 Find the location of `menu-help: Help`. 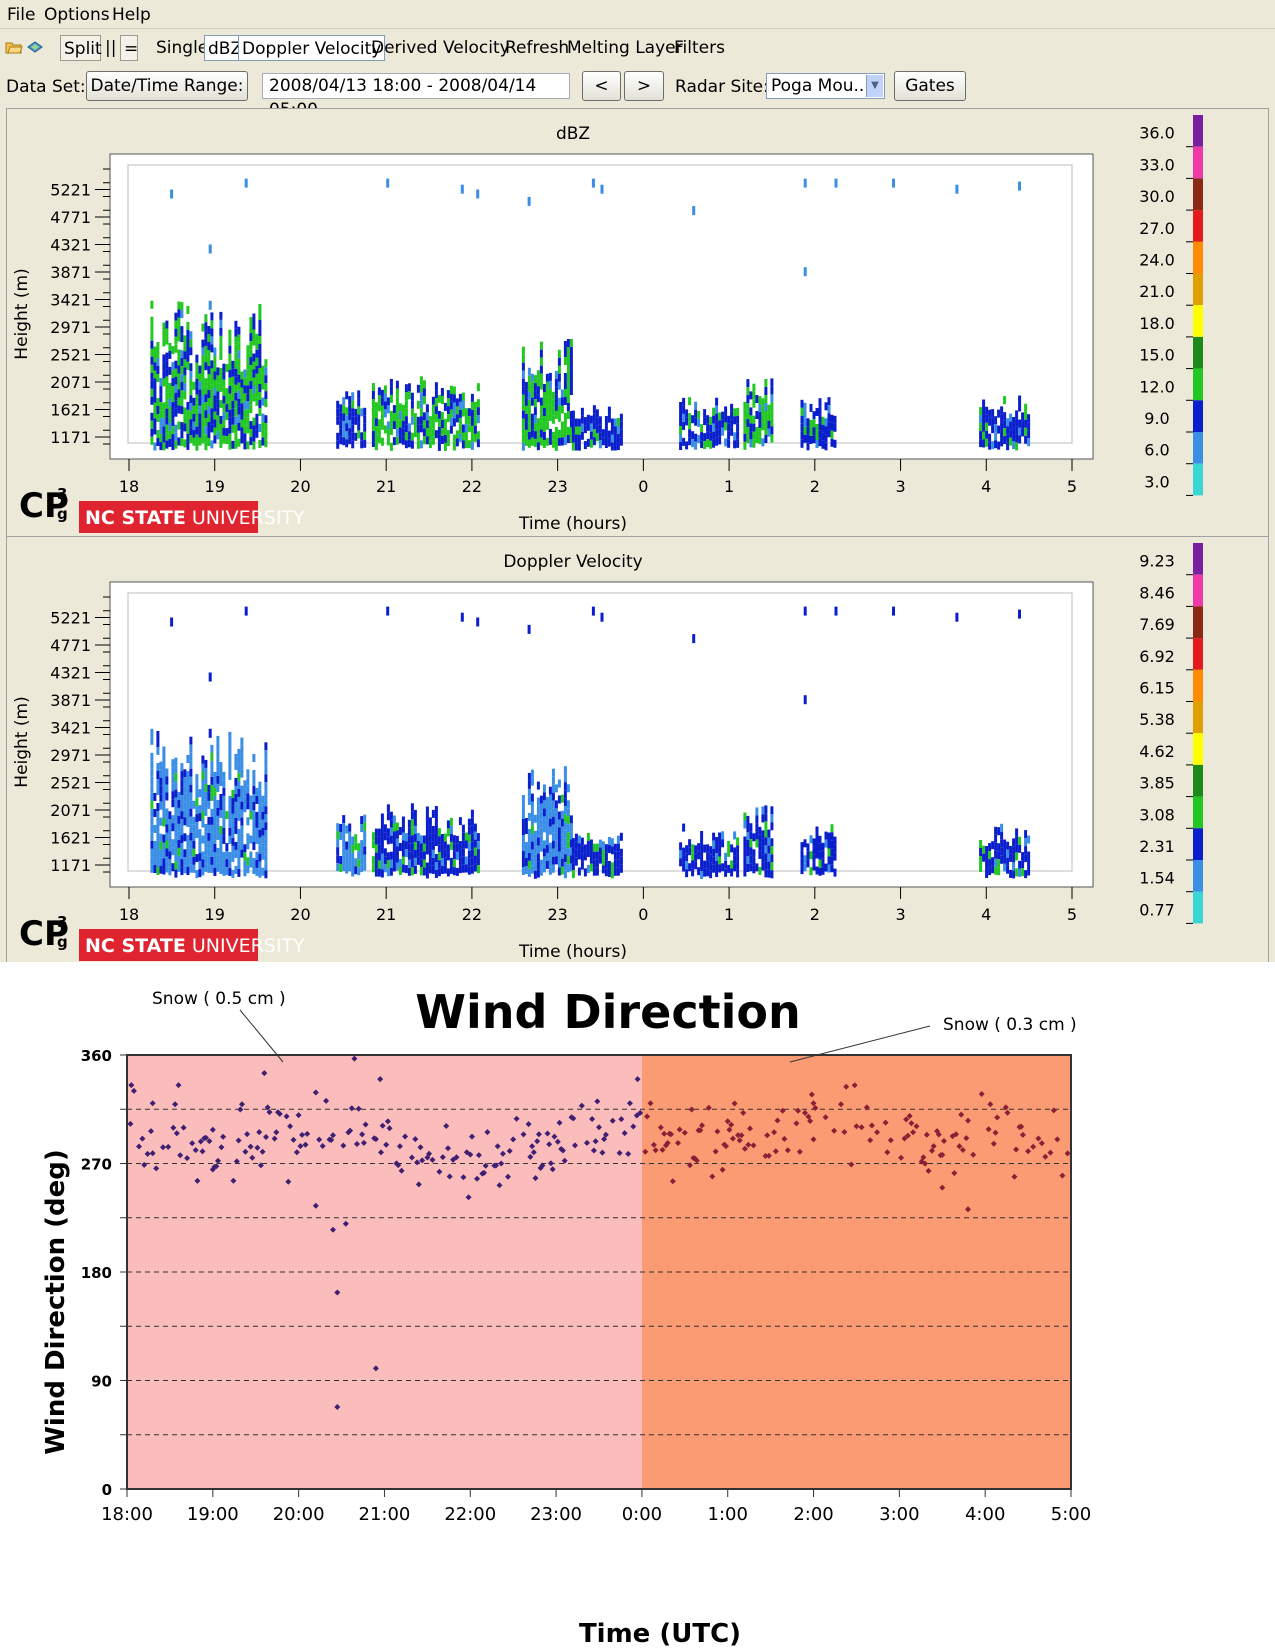

menu-help: Help is located at coordinates (131, 15).